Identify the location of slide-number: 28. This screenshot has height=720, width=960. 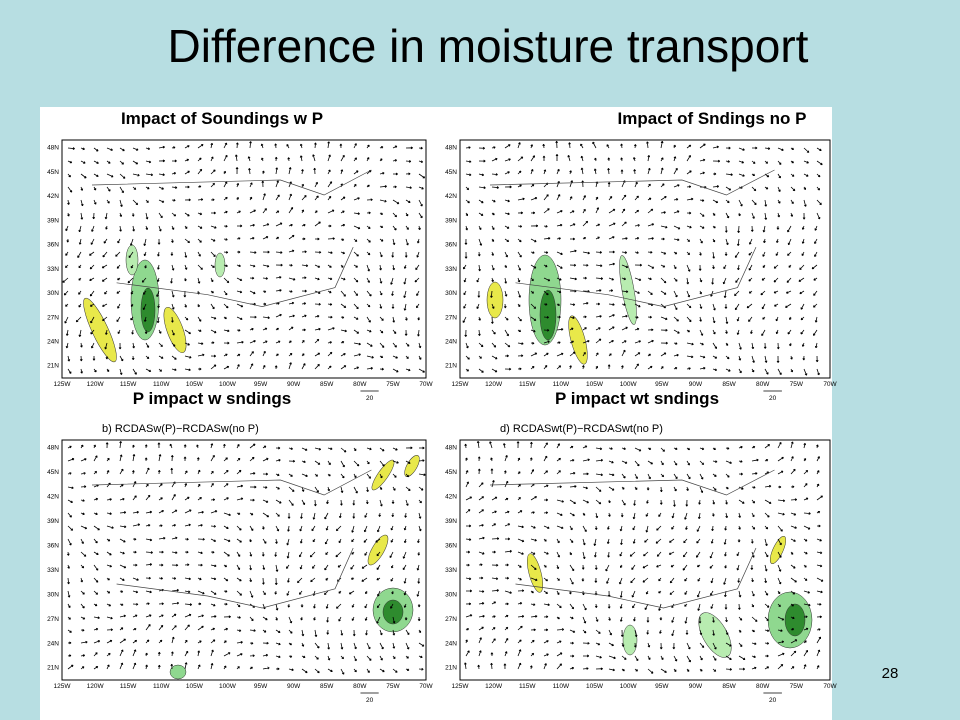
(890, 673).